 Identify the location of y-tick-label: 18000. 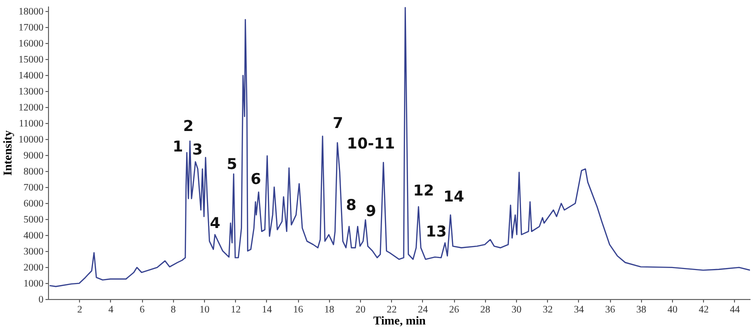
(31, 12).